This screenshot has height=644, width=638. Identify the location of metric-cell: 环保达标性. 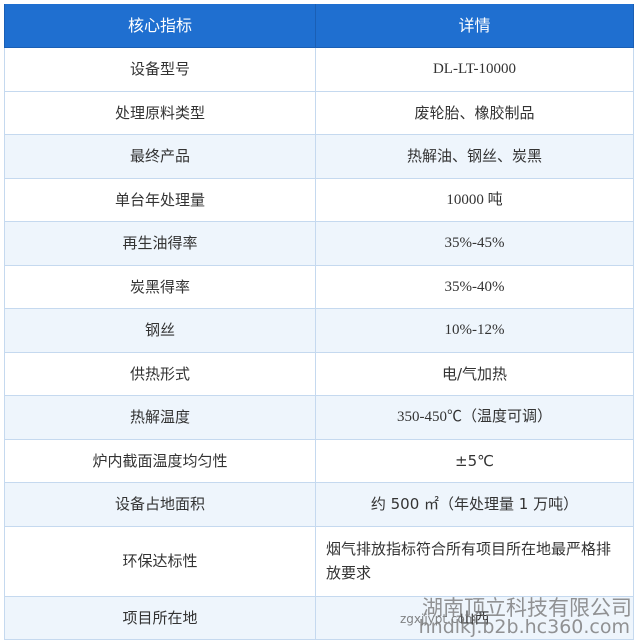
(160, 561).